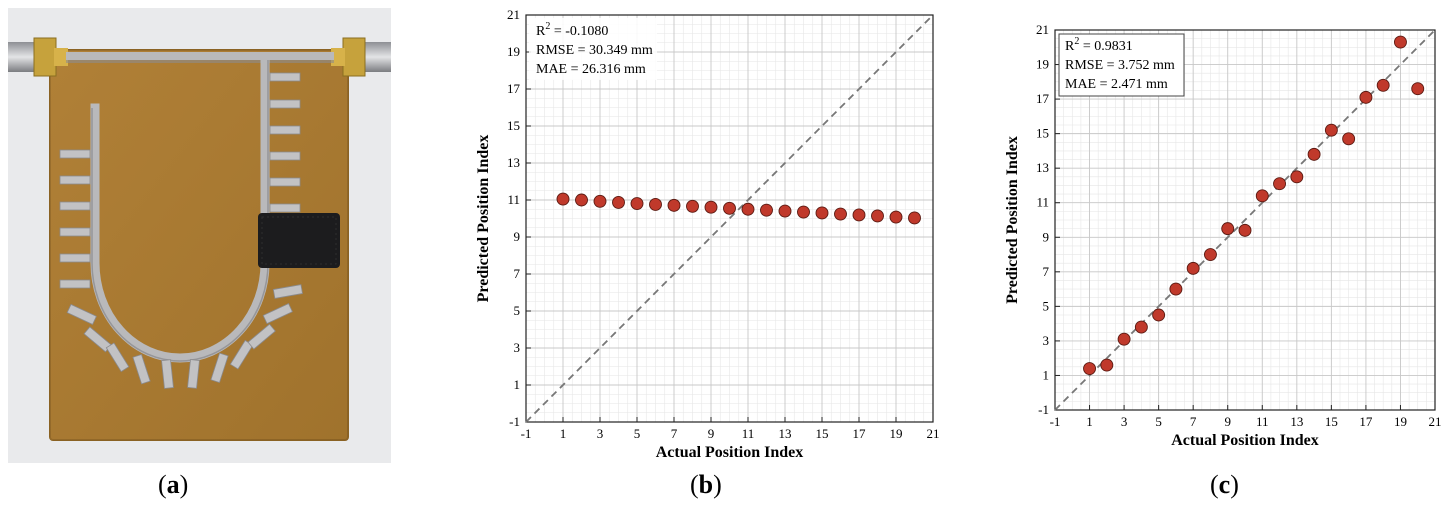  What do you see at coordinates (738, 208) in the screenshot?
I see `data-points` at bounding box center [738, 208].